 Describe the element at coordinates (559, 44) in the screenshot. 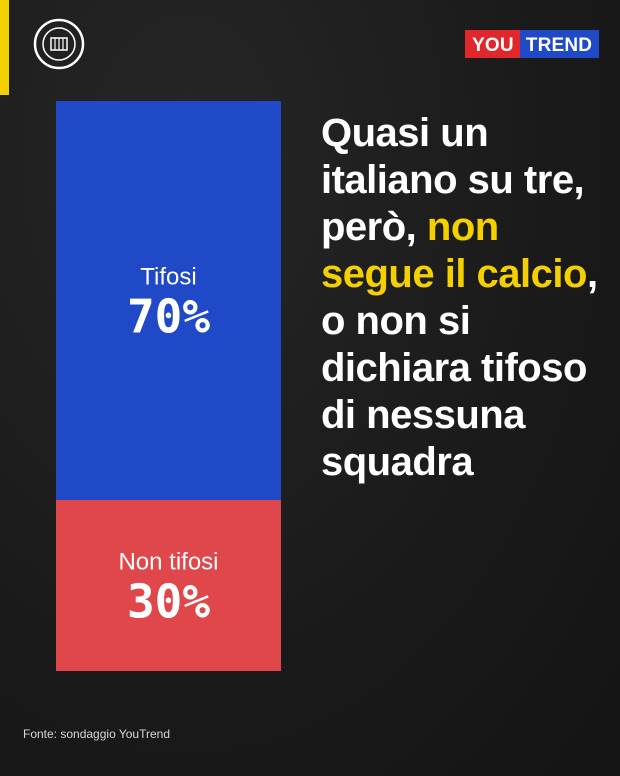

I see `brand-trend: TREND` at that location.